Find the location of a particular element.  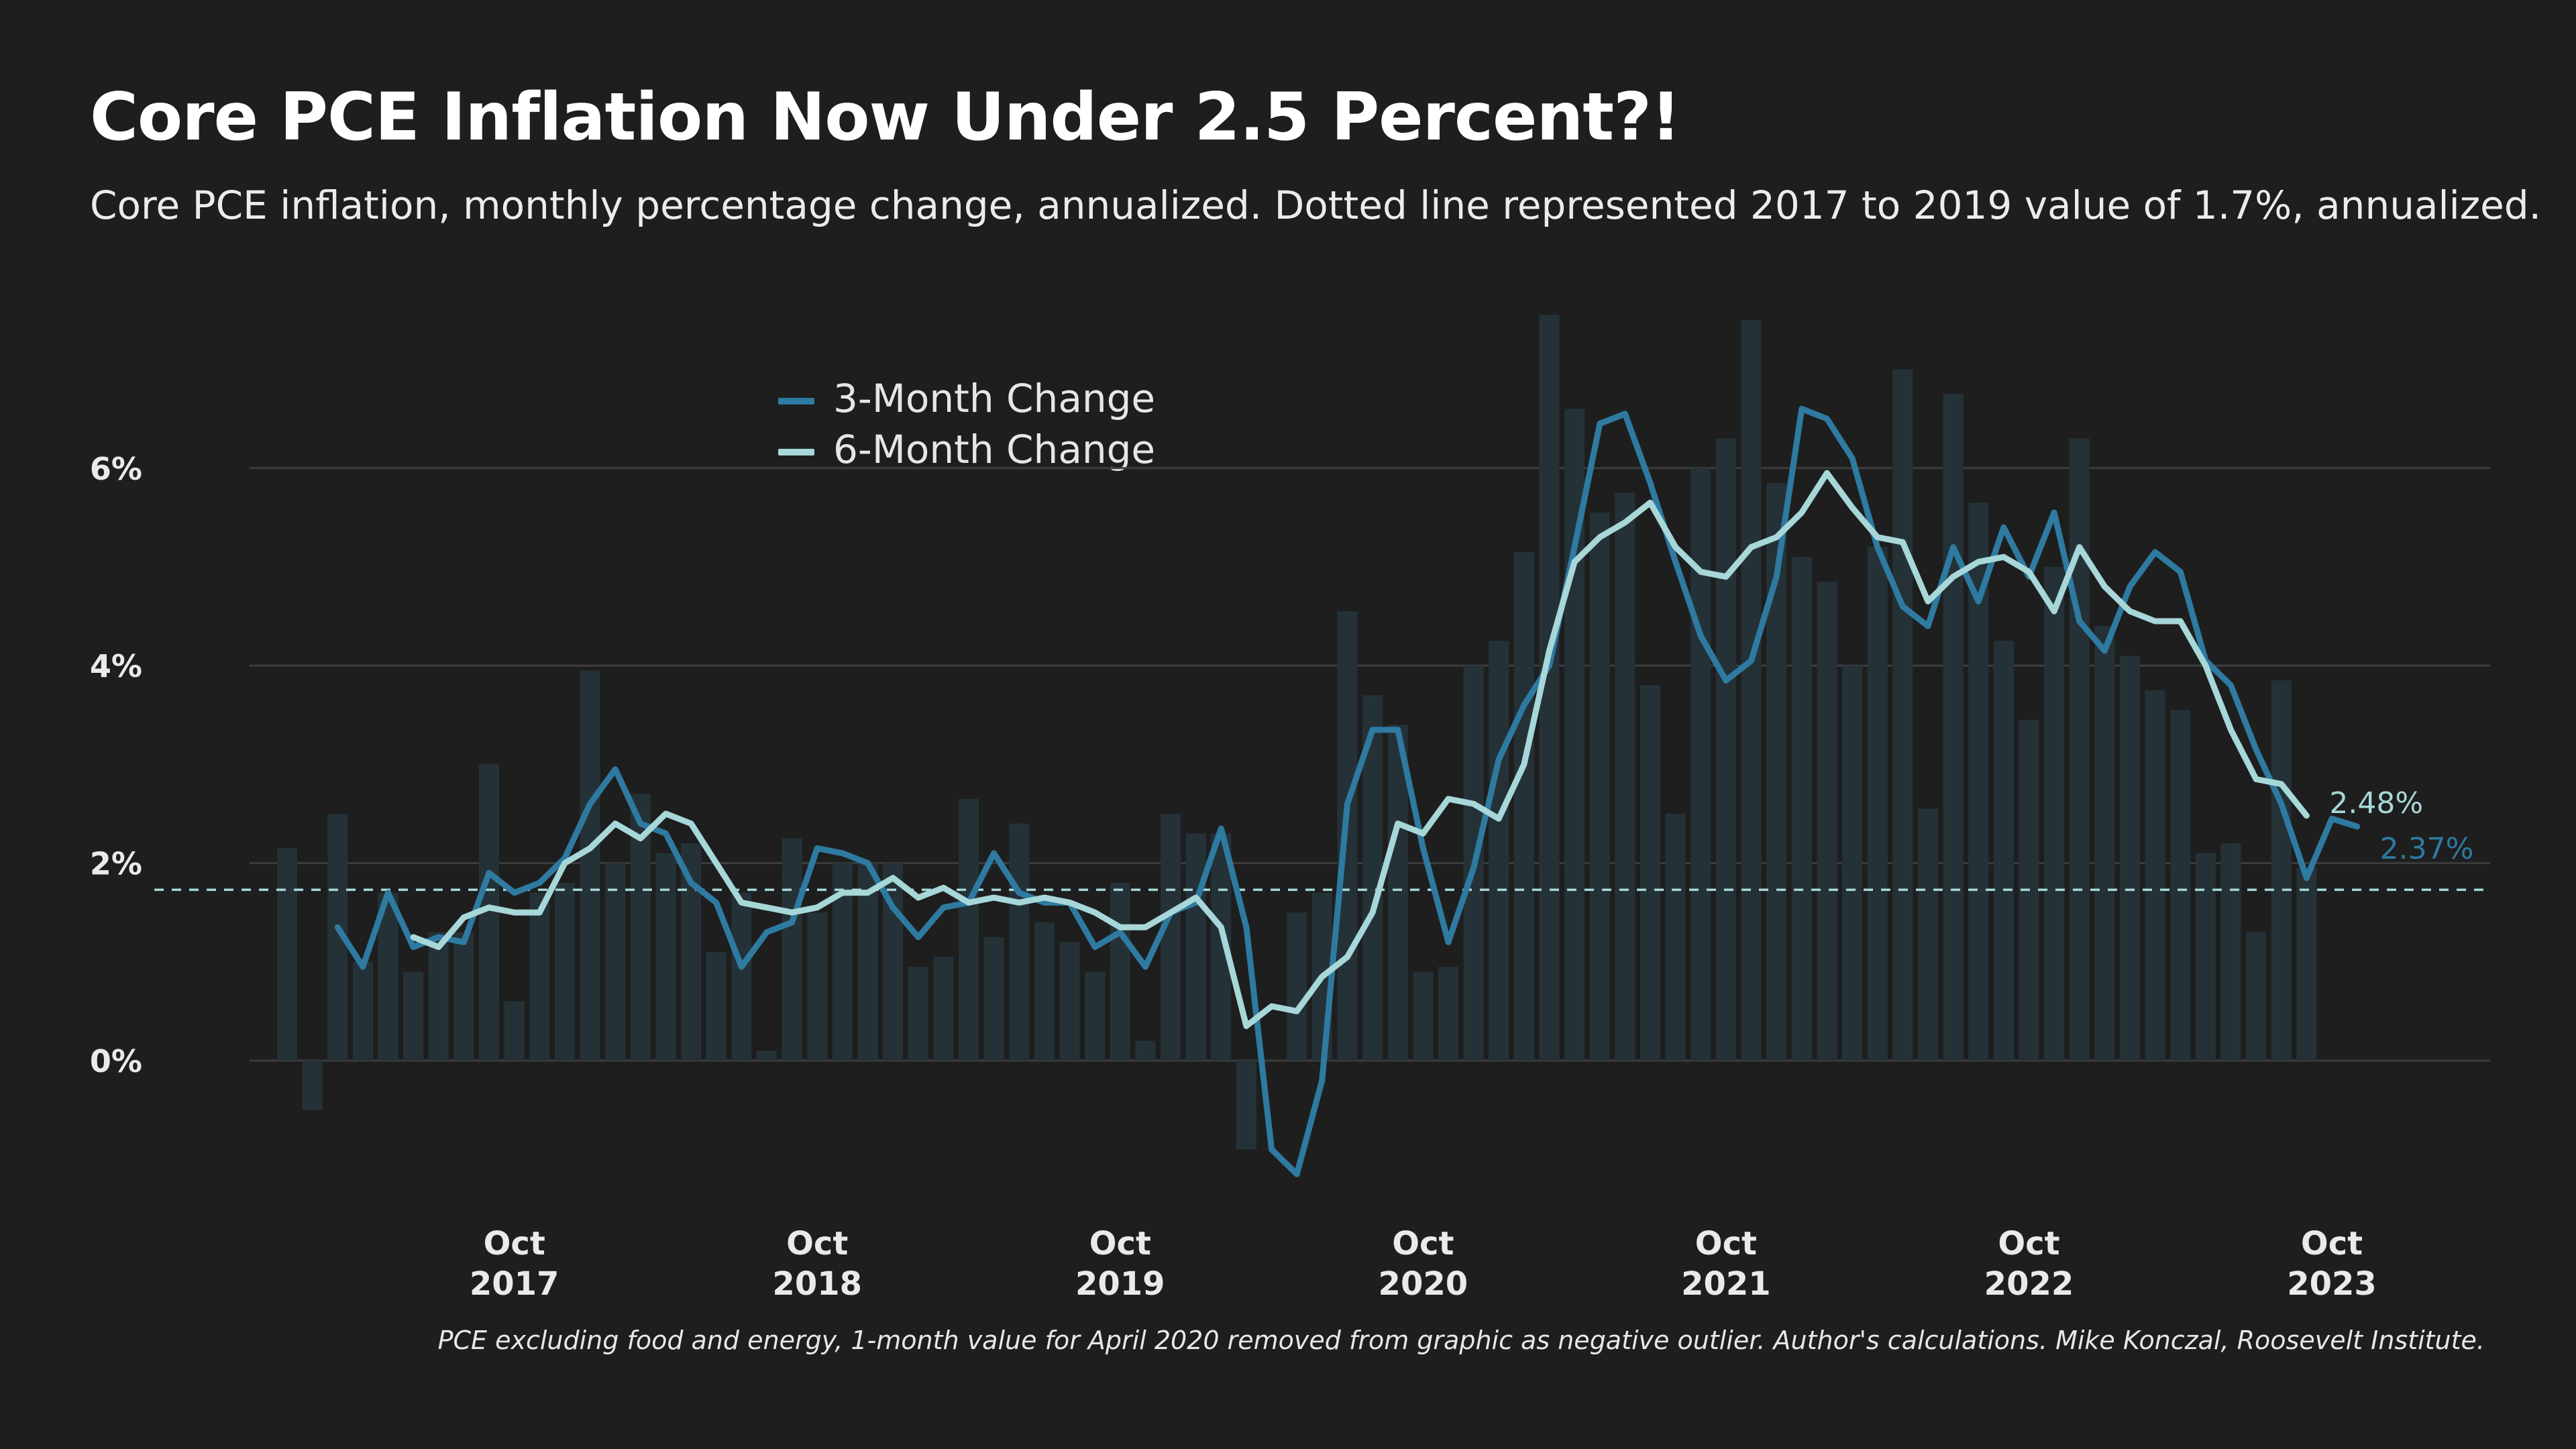

legend-item-3-month: 3-Month Change is located at coordinates (966, 399).